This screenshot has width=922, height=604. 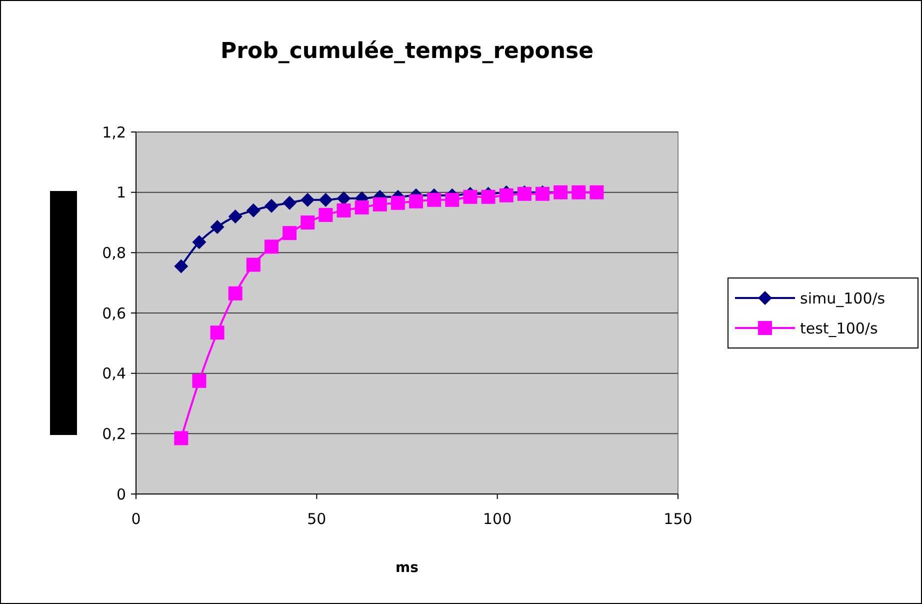 What do you see at coordinates (316, 519) in the screenshot?
I see `x-tick-label: 50` at bounding box center [316, 519].